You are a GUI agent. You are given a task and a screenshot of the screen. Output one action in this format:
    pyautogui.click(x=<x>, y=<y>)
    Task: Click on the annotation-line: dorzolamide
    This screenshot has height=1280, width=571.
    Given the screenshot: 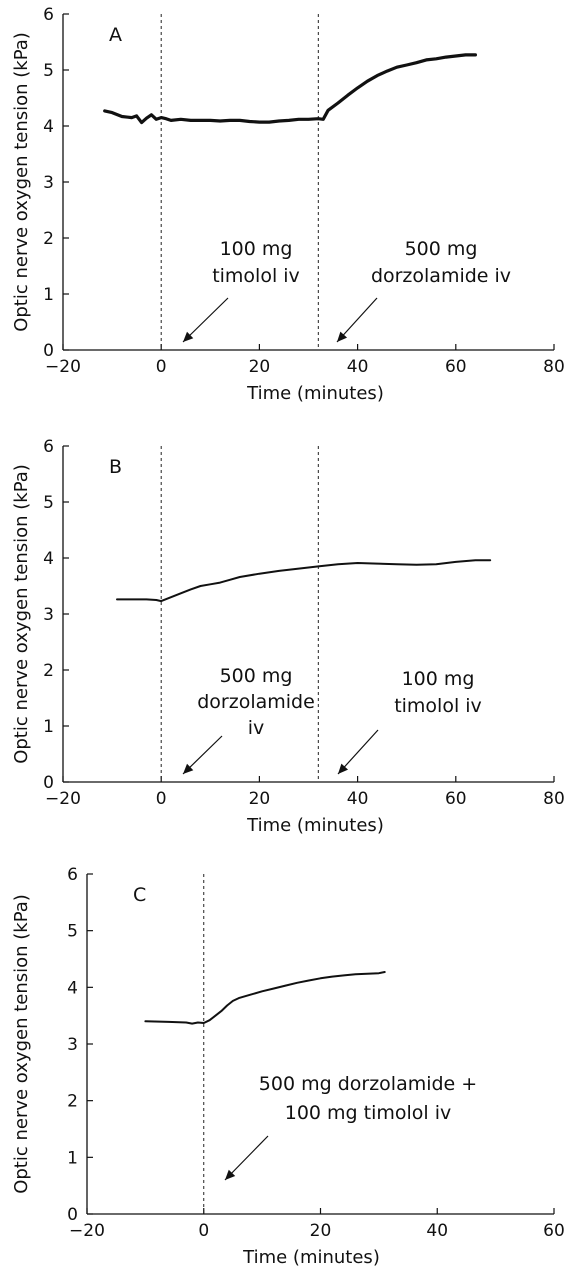 What is the action you would take?
    pyautogui.click(x=256, y=702)
    